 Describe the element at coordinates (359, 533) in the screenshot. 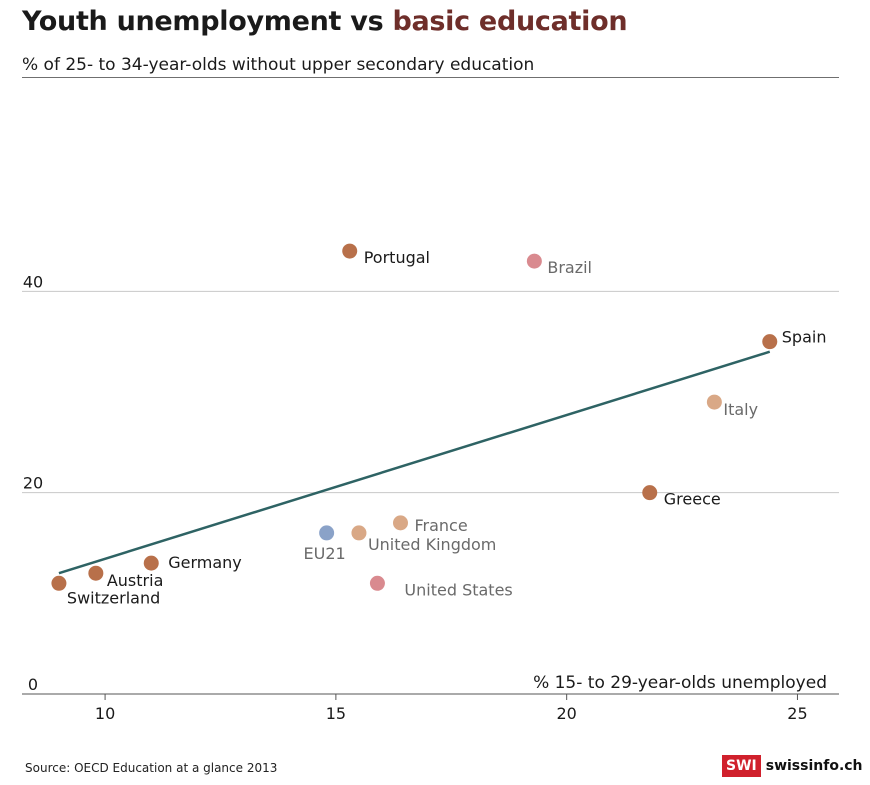

I see `point-united-kingdom` at that location.